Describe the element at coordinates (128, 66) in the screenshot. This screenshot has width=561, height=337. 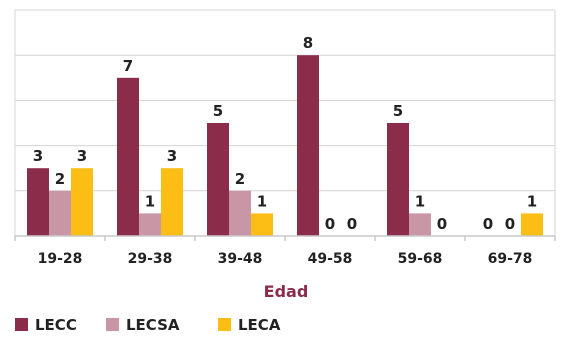
I see `data-label: 7` at that location.